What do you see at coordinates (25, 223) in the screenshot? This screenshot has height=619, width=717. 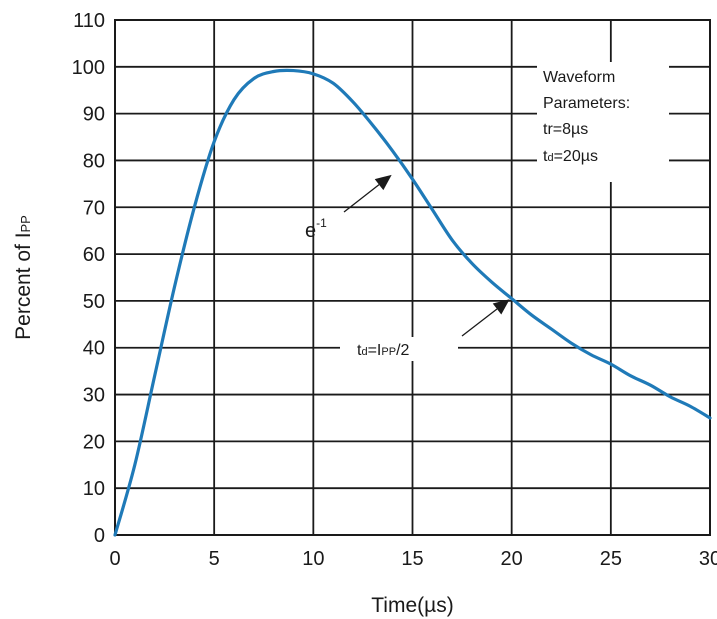 I see `y-axis-label-sub: PP` at bounding box center [25, 223].